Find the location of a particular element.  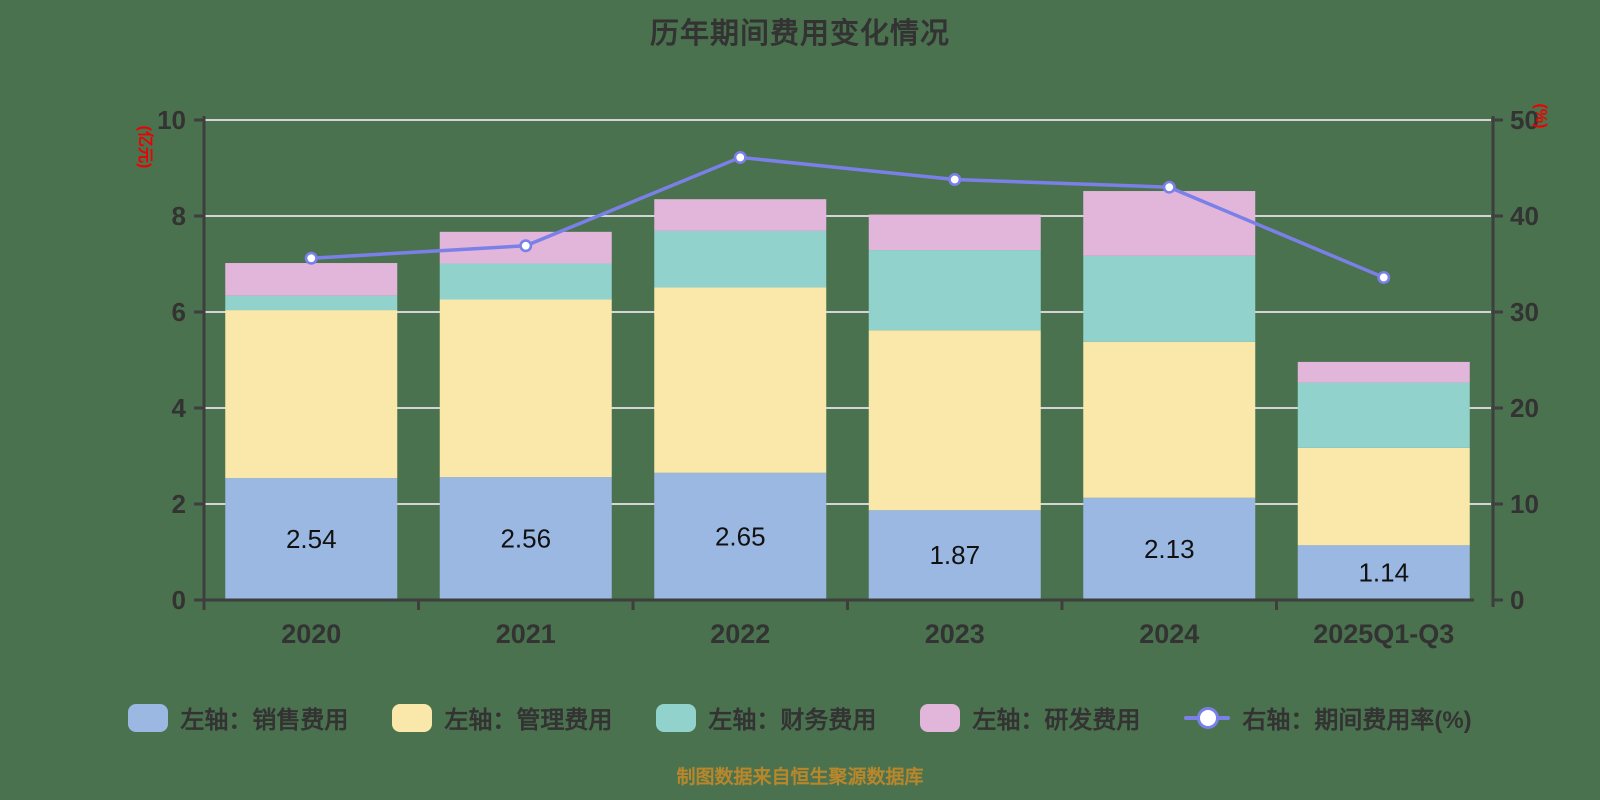

left-axis-name: (亿元) is located at coordinates (145, 147).